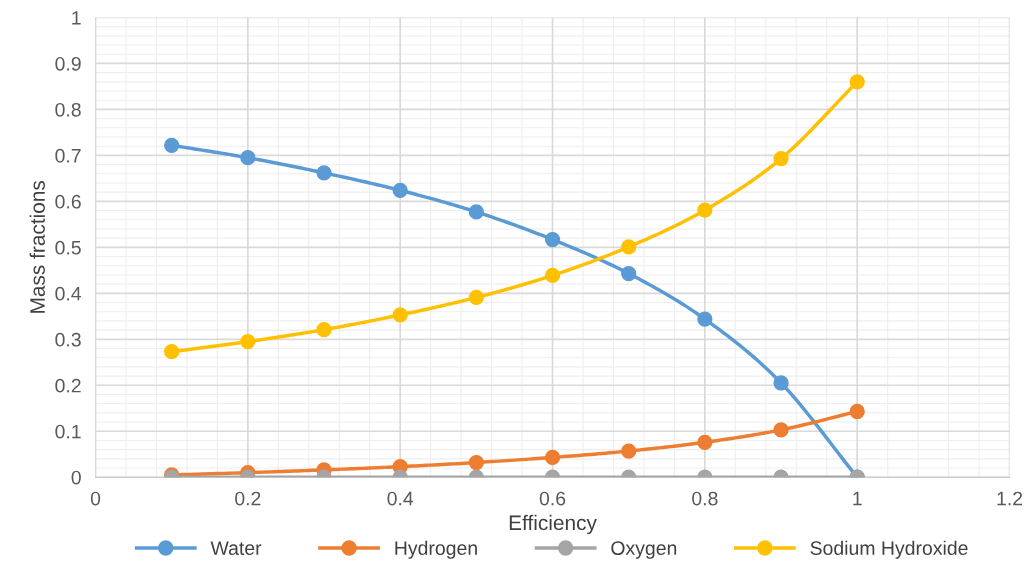 The width and height of the screenshot is (1027, 582). Describe the element at coordinates (68, 339) in the screenshot. I see `y-tick-label: 0.3` at that location.